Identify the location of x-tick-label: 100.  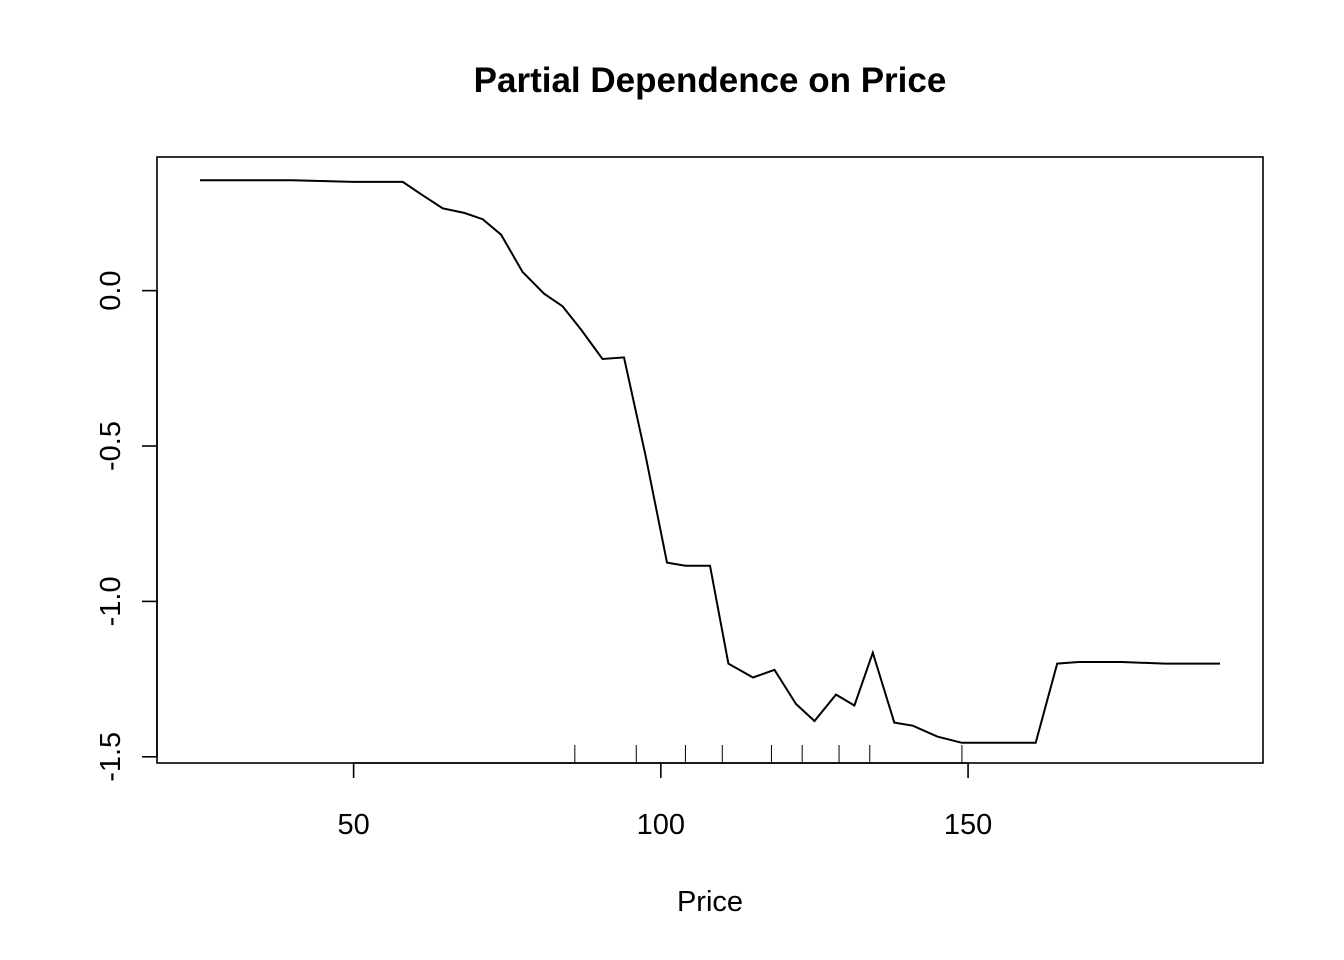
(661, 825).